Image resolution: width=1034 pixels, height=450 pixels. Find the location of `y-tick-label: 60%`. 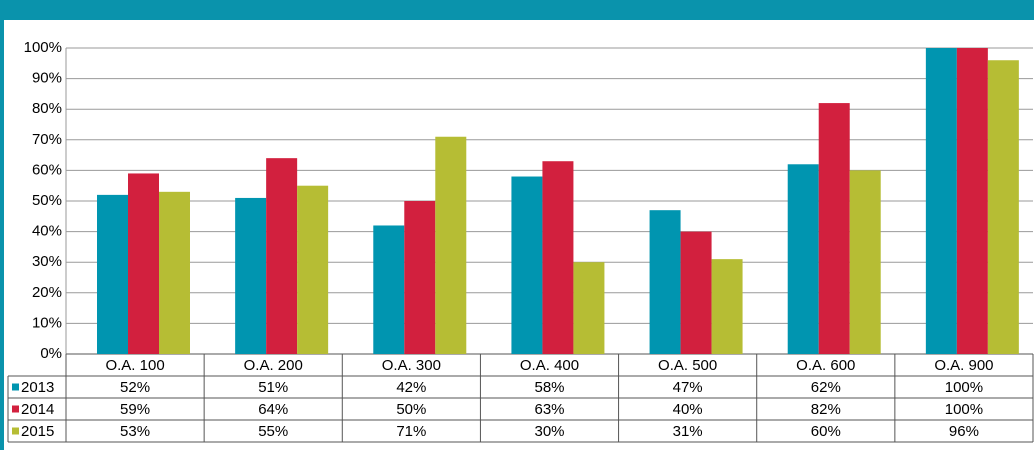

y-tick-label: 60% is located at coordinates (47, 169).